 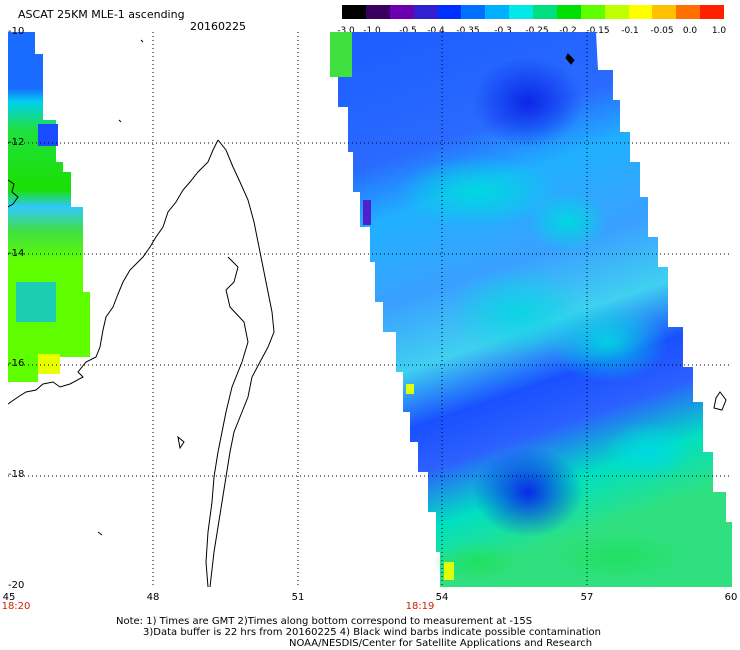 What do you see at coordinates (16, 31) in the screenshot?
I see `lat-label: -10` at bounding box center [16, 31].